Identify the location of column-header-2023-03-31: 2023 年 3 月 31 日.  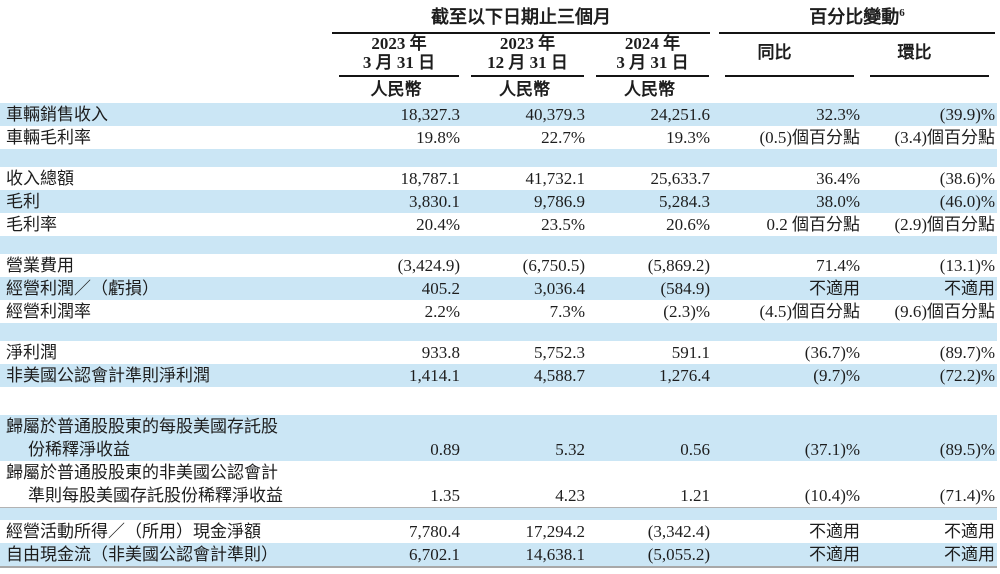
(396, 55).